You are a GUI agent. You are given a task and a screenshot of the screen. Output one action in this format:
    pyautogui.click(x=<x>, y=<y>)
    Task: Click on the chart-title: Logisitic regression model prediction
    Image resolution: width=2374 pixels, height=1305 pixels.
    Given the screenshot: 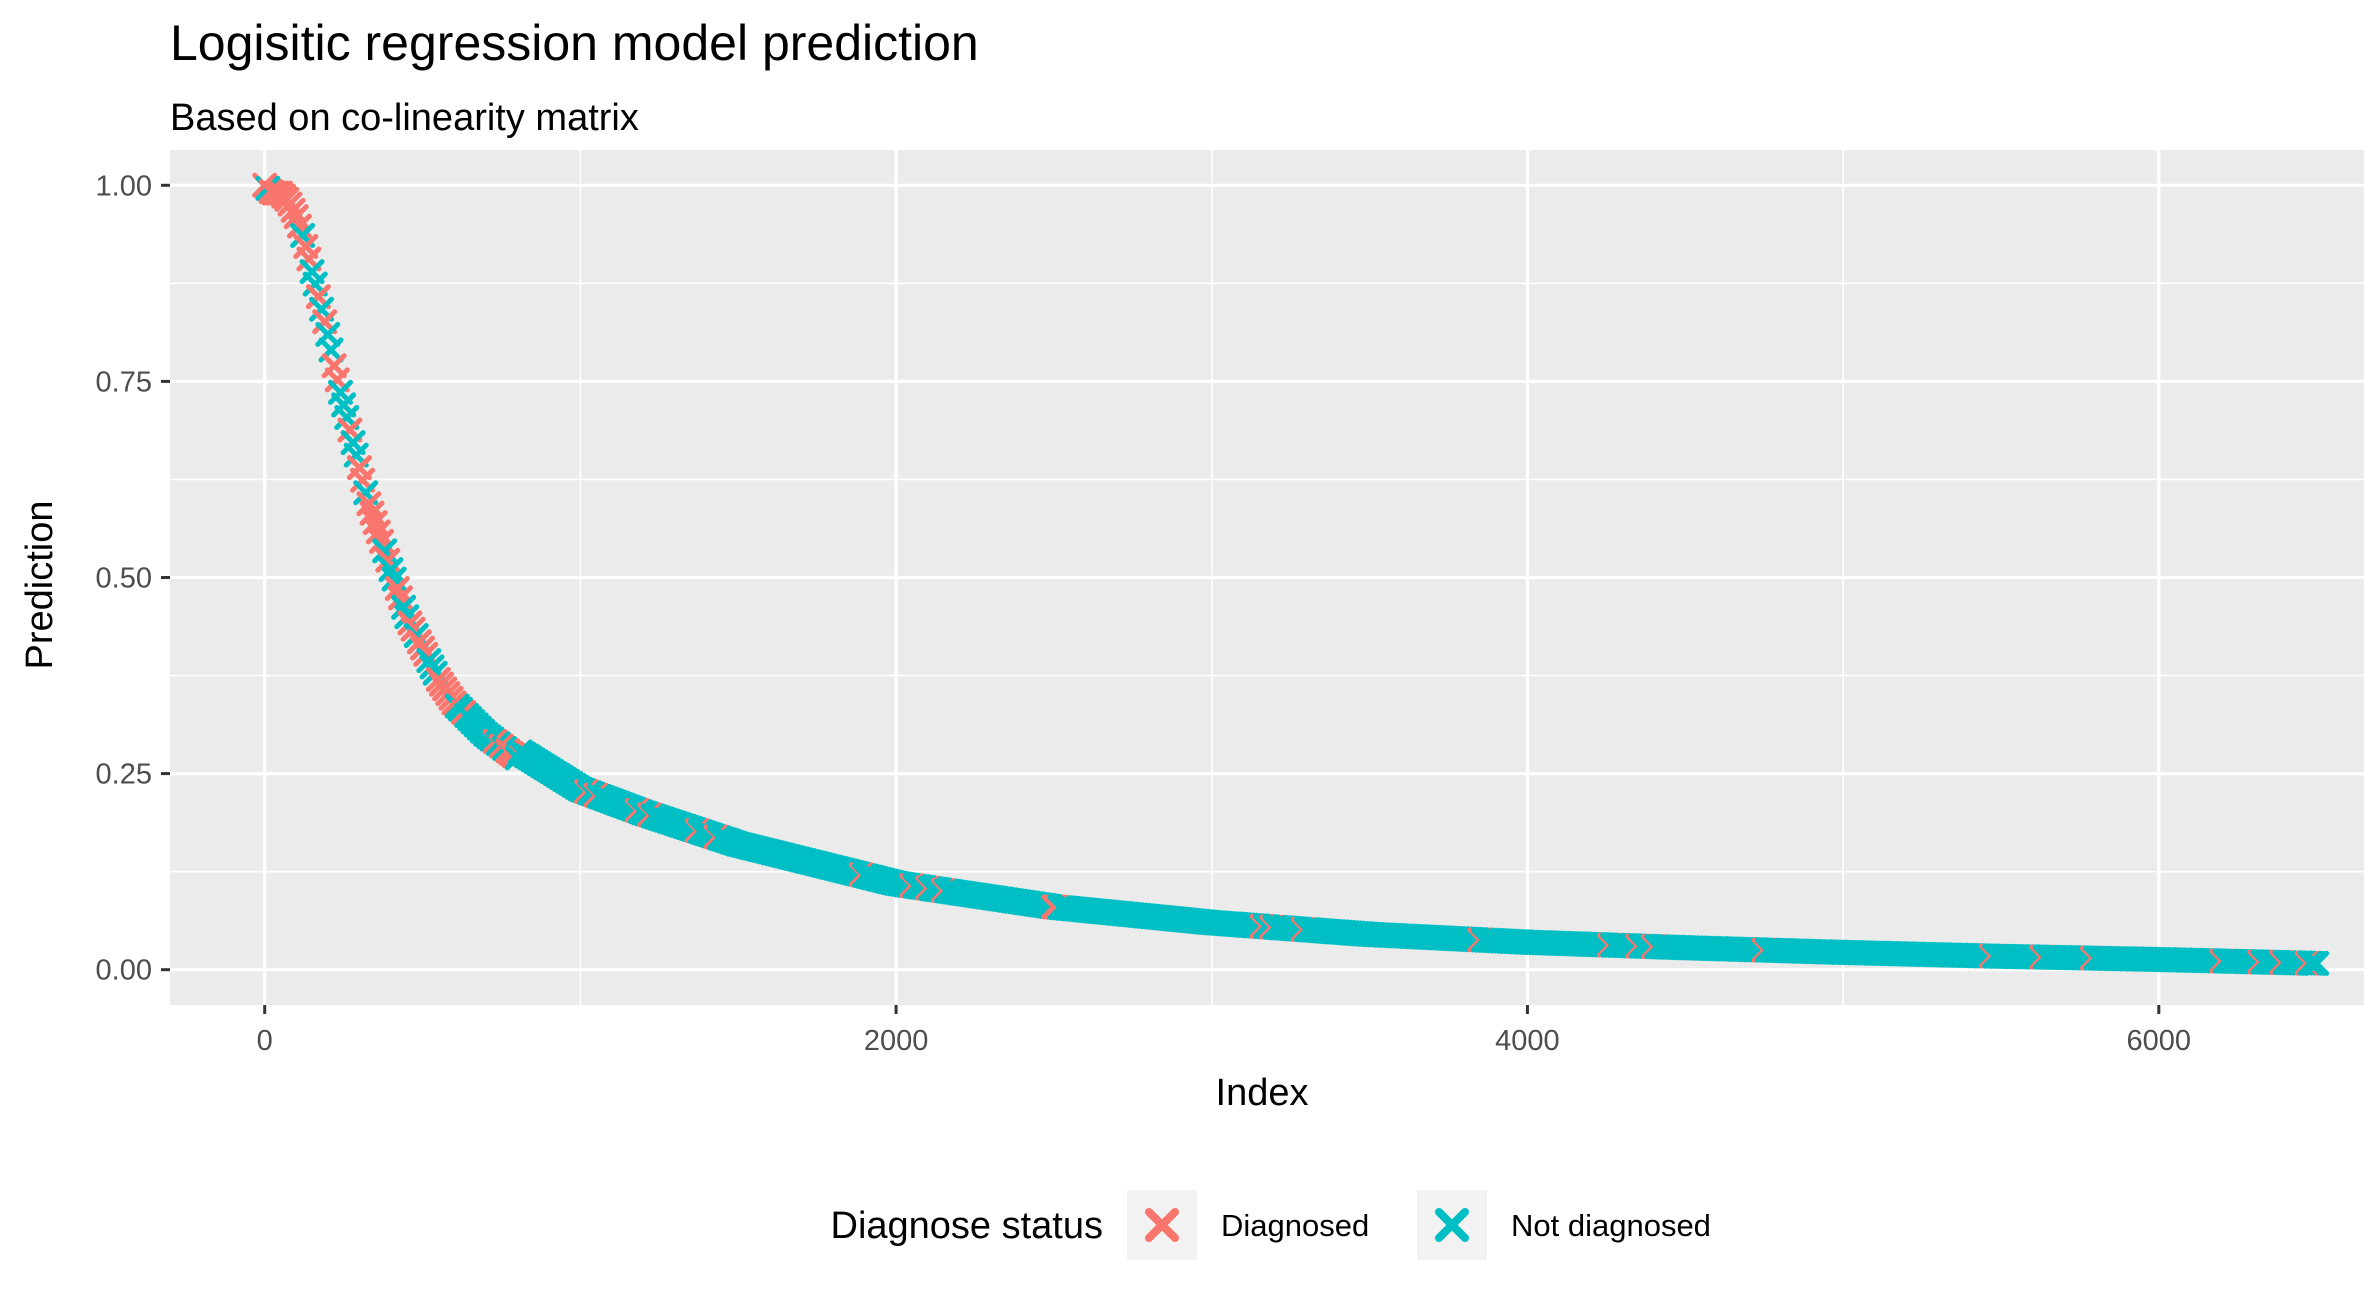 What is the action you would take?
    pyautogui.click(x=574, y=43)
    